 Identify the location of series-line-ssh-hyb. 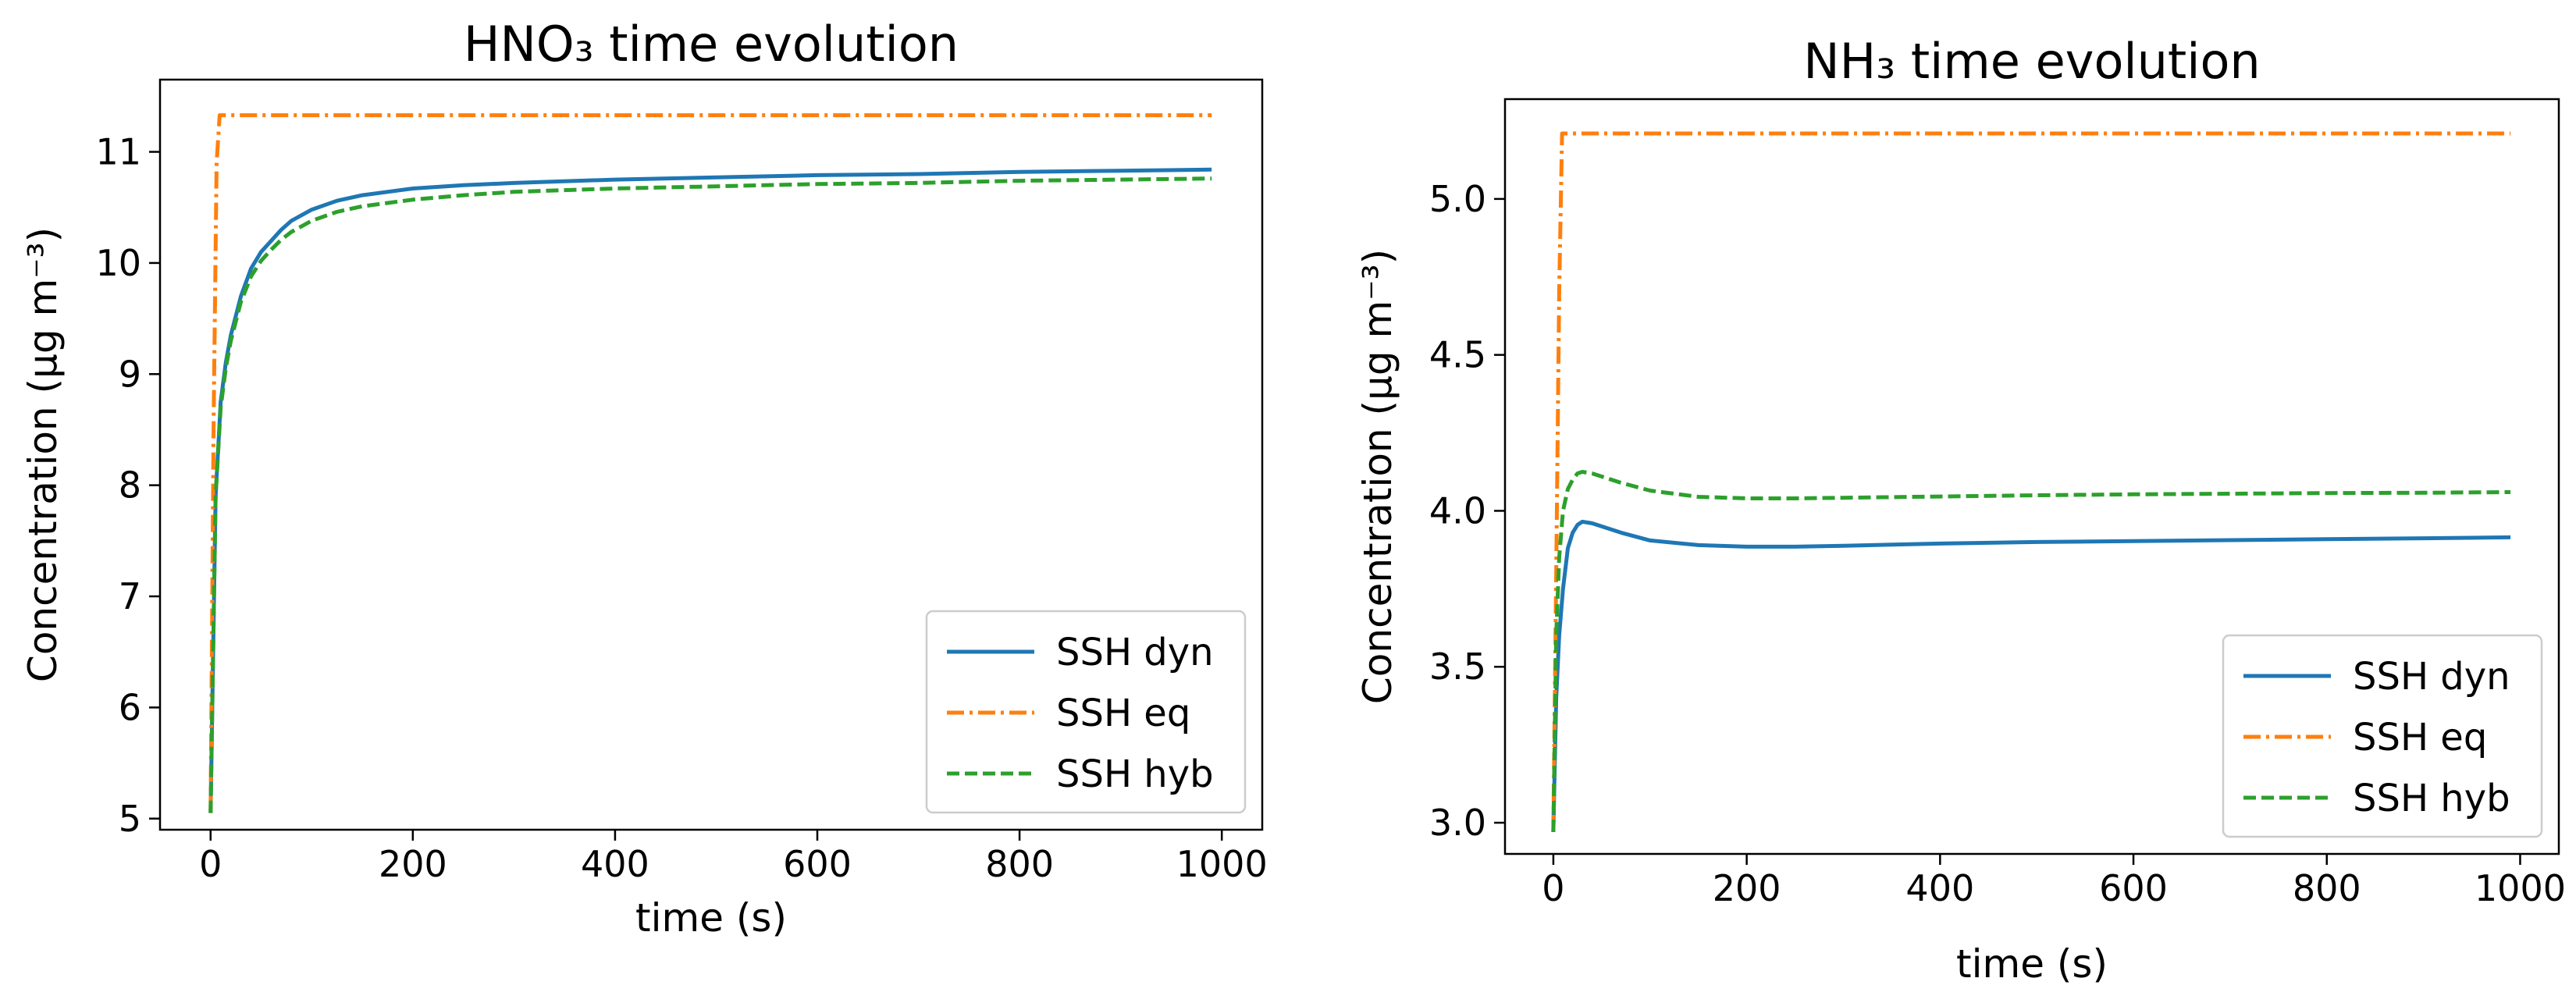
(2031, 651).